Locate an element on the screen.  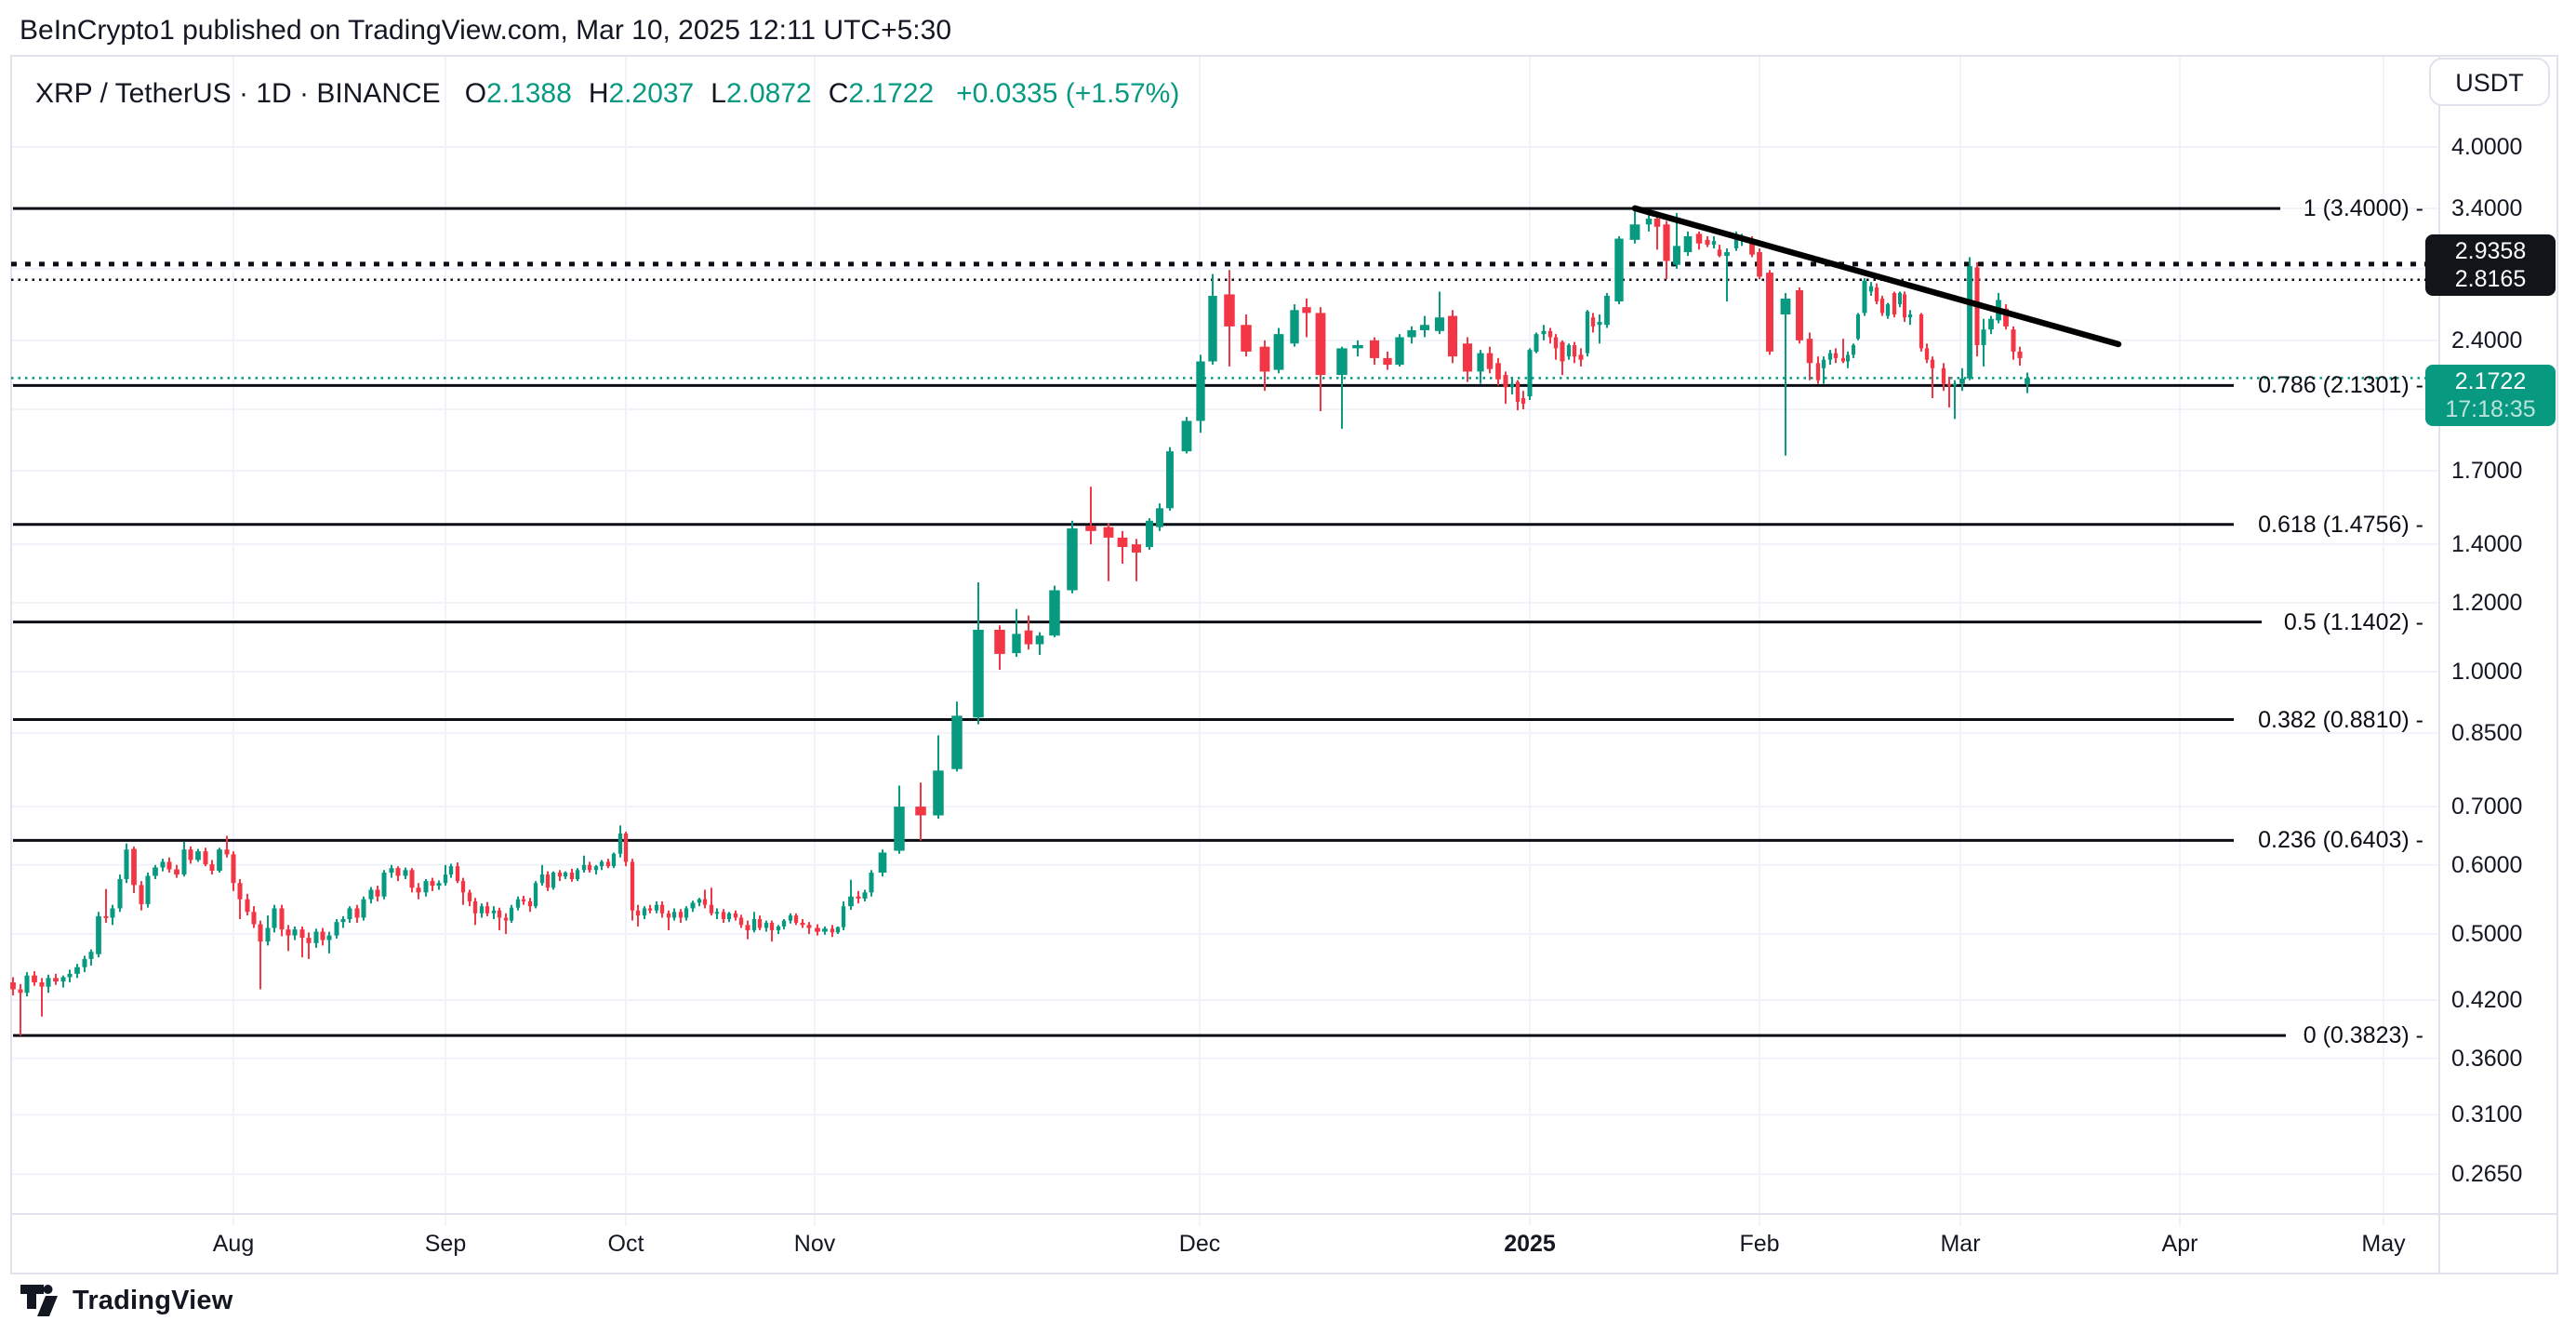
time-axis-label-dec: Dec is located at coordinates (1199, 1244).